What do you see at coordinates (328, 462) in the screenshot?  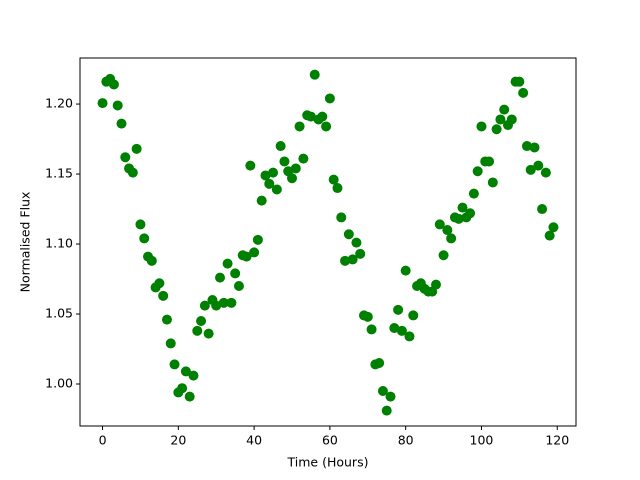 I see `x-axis-label: Time (Hours)` at bounding box center [328, 462].